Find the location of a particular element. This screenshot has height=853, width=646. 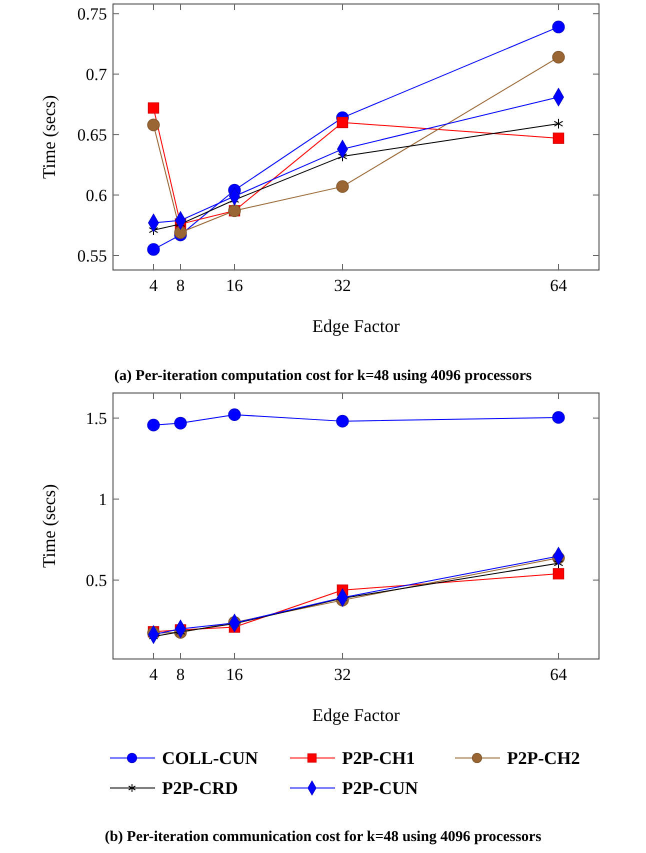

y-tick-label: 0.7 is located at coordinates (97, 74).